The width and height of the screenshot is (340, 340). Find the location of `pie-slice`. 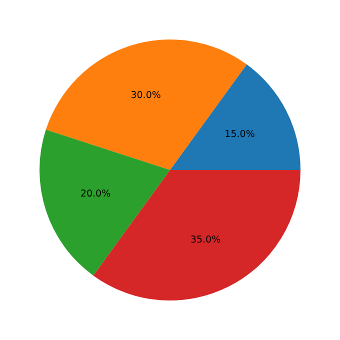

pie-slice is located at coordinates (235, 117).